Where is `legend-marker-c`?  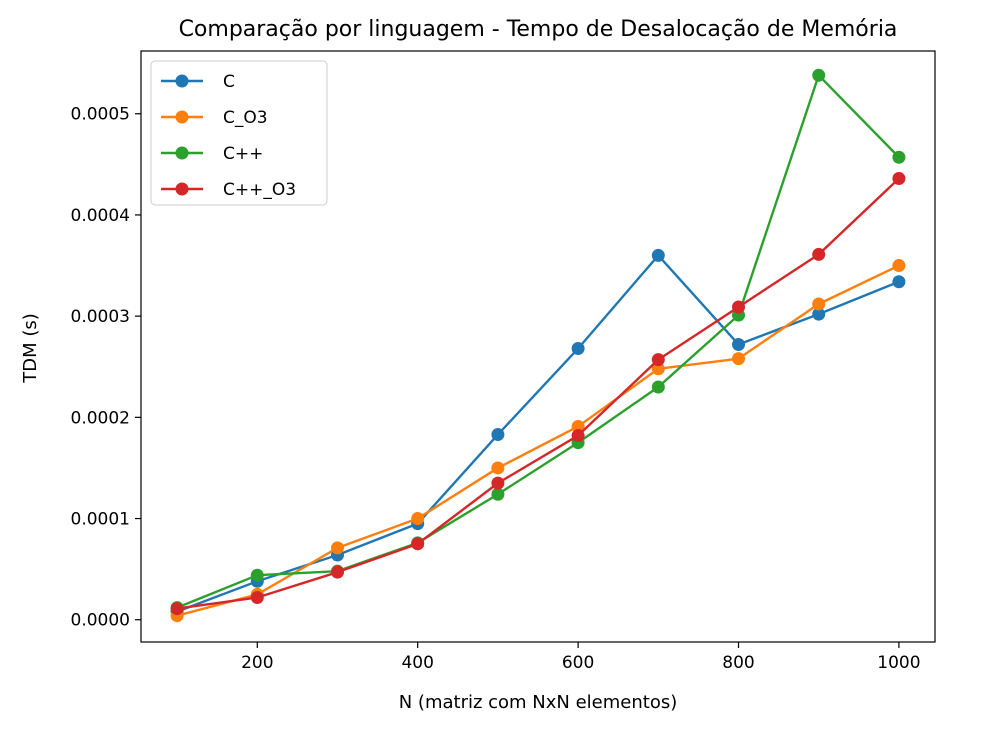 legend-marker-c is located at coordinates (182, 81).